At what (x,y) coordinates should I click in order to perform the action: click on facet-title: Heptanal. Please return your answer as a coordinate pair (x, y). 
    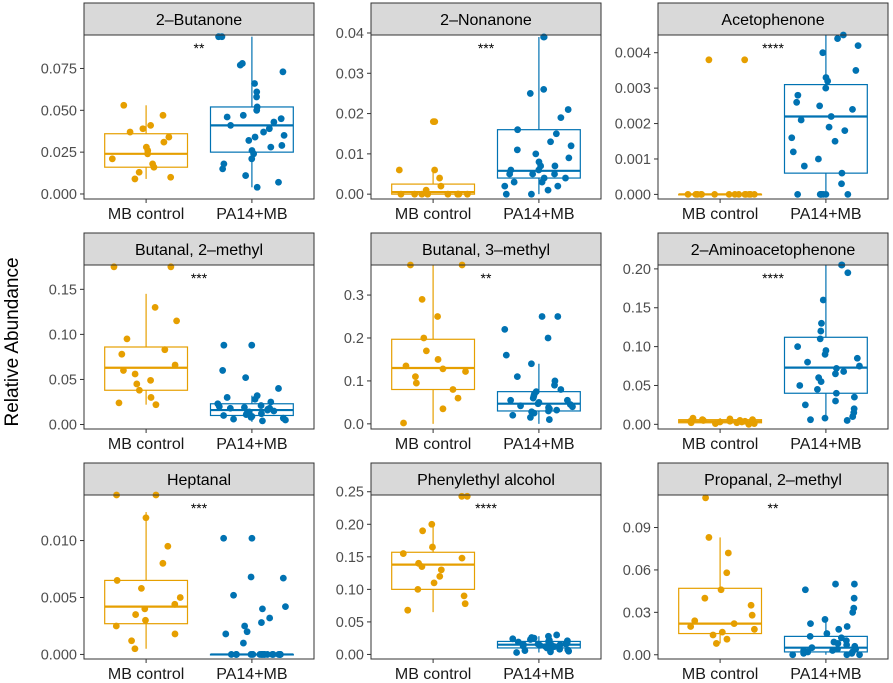
    Looking at the image, I should click on (199, 480).